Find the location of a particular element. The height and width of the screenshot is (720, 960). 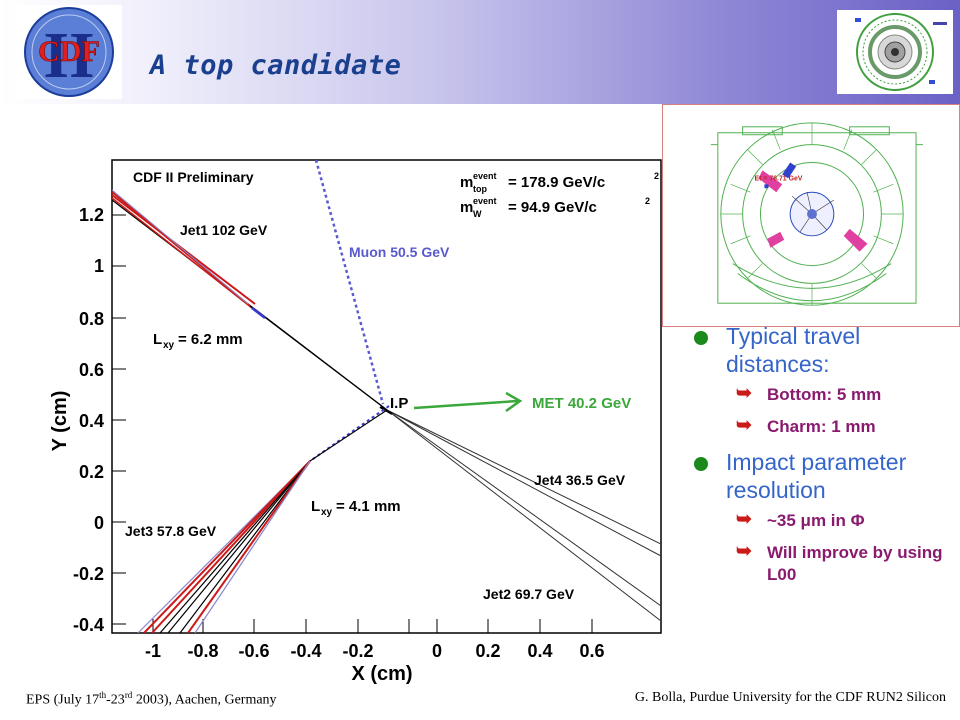

mw-sup: event is located at coordinates (485, 201).